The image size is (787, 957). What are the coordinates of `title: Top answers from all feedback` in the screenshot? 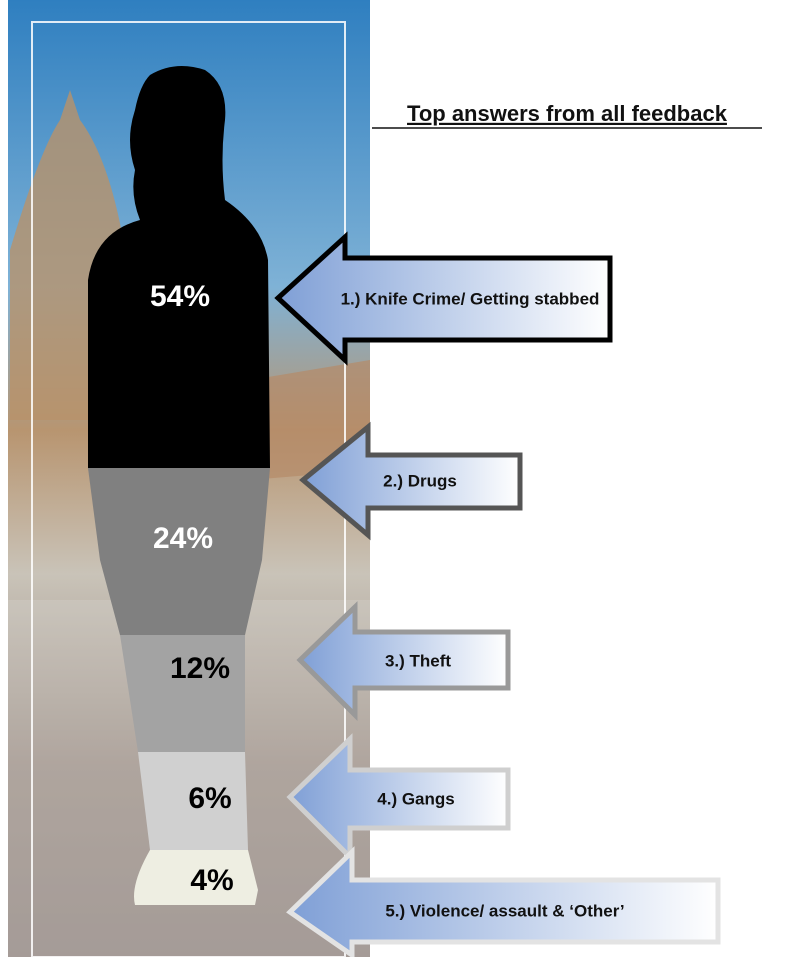 It's located at (567, 113).